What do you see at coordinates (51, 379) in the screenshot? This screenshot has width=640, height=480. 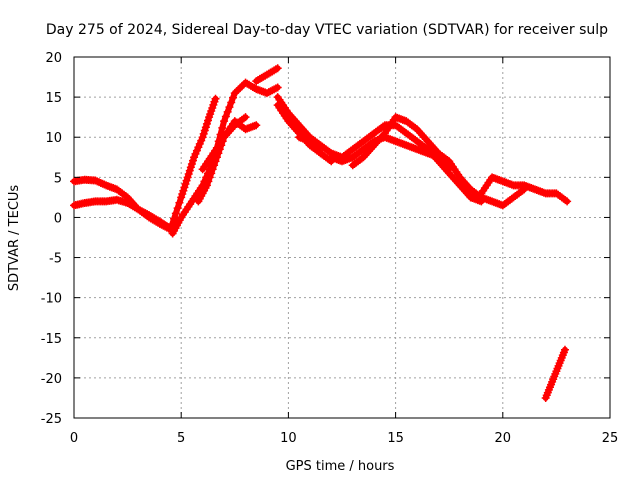 I see `y-tick-label: -20` at bounding box center [51, 379].